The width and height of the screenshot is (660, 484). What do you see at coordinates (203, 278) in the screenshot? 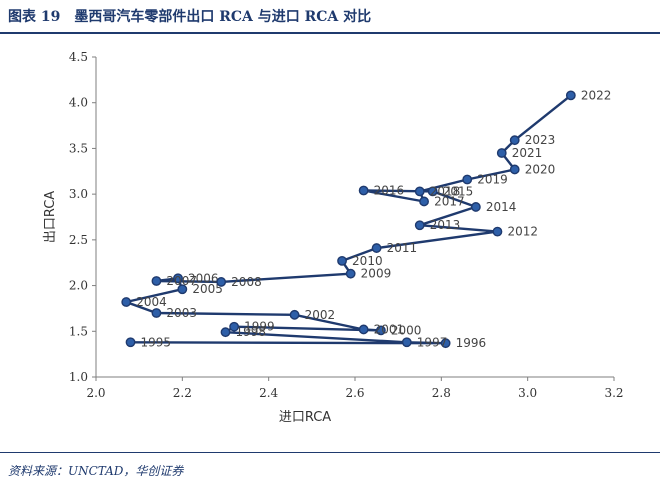
I see `point-label-2006: 2006` at bounding box center [203, 278].